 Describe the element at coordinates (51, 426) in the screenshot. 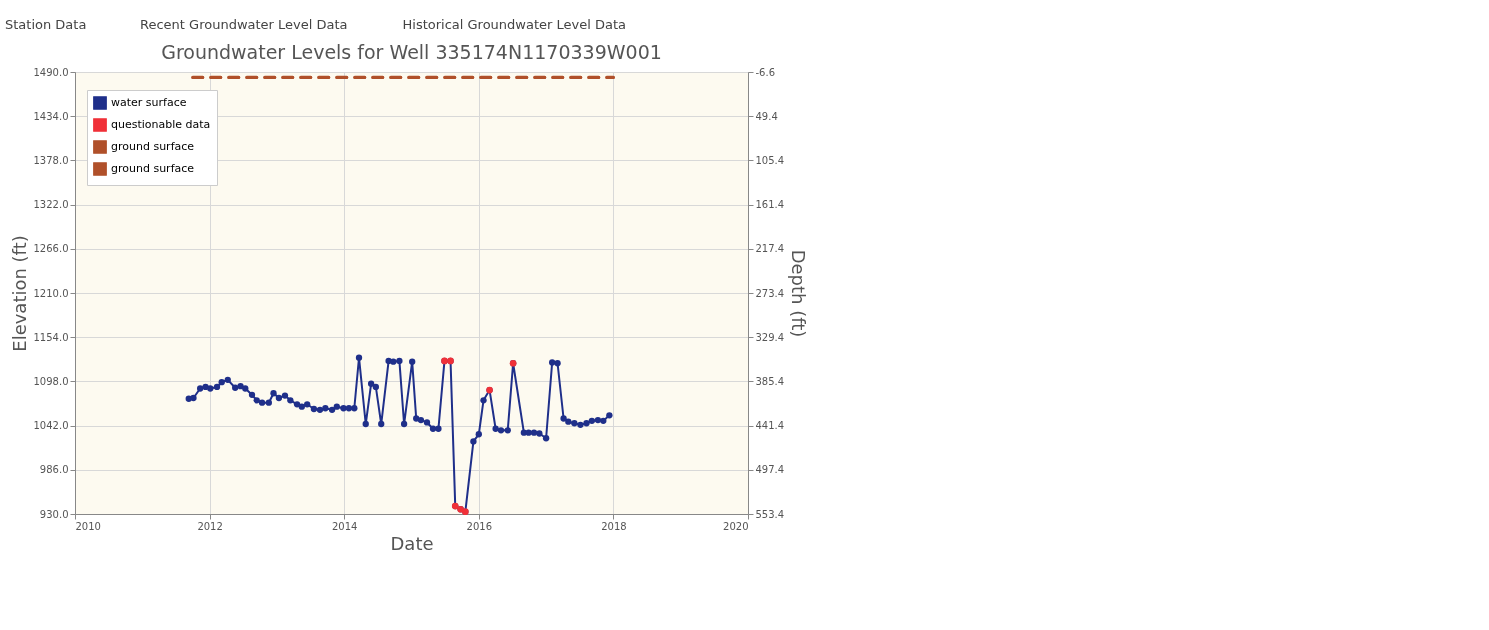

I see `y-tick-label: 1042.0` at that location.